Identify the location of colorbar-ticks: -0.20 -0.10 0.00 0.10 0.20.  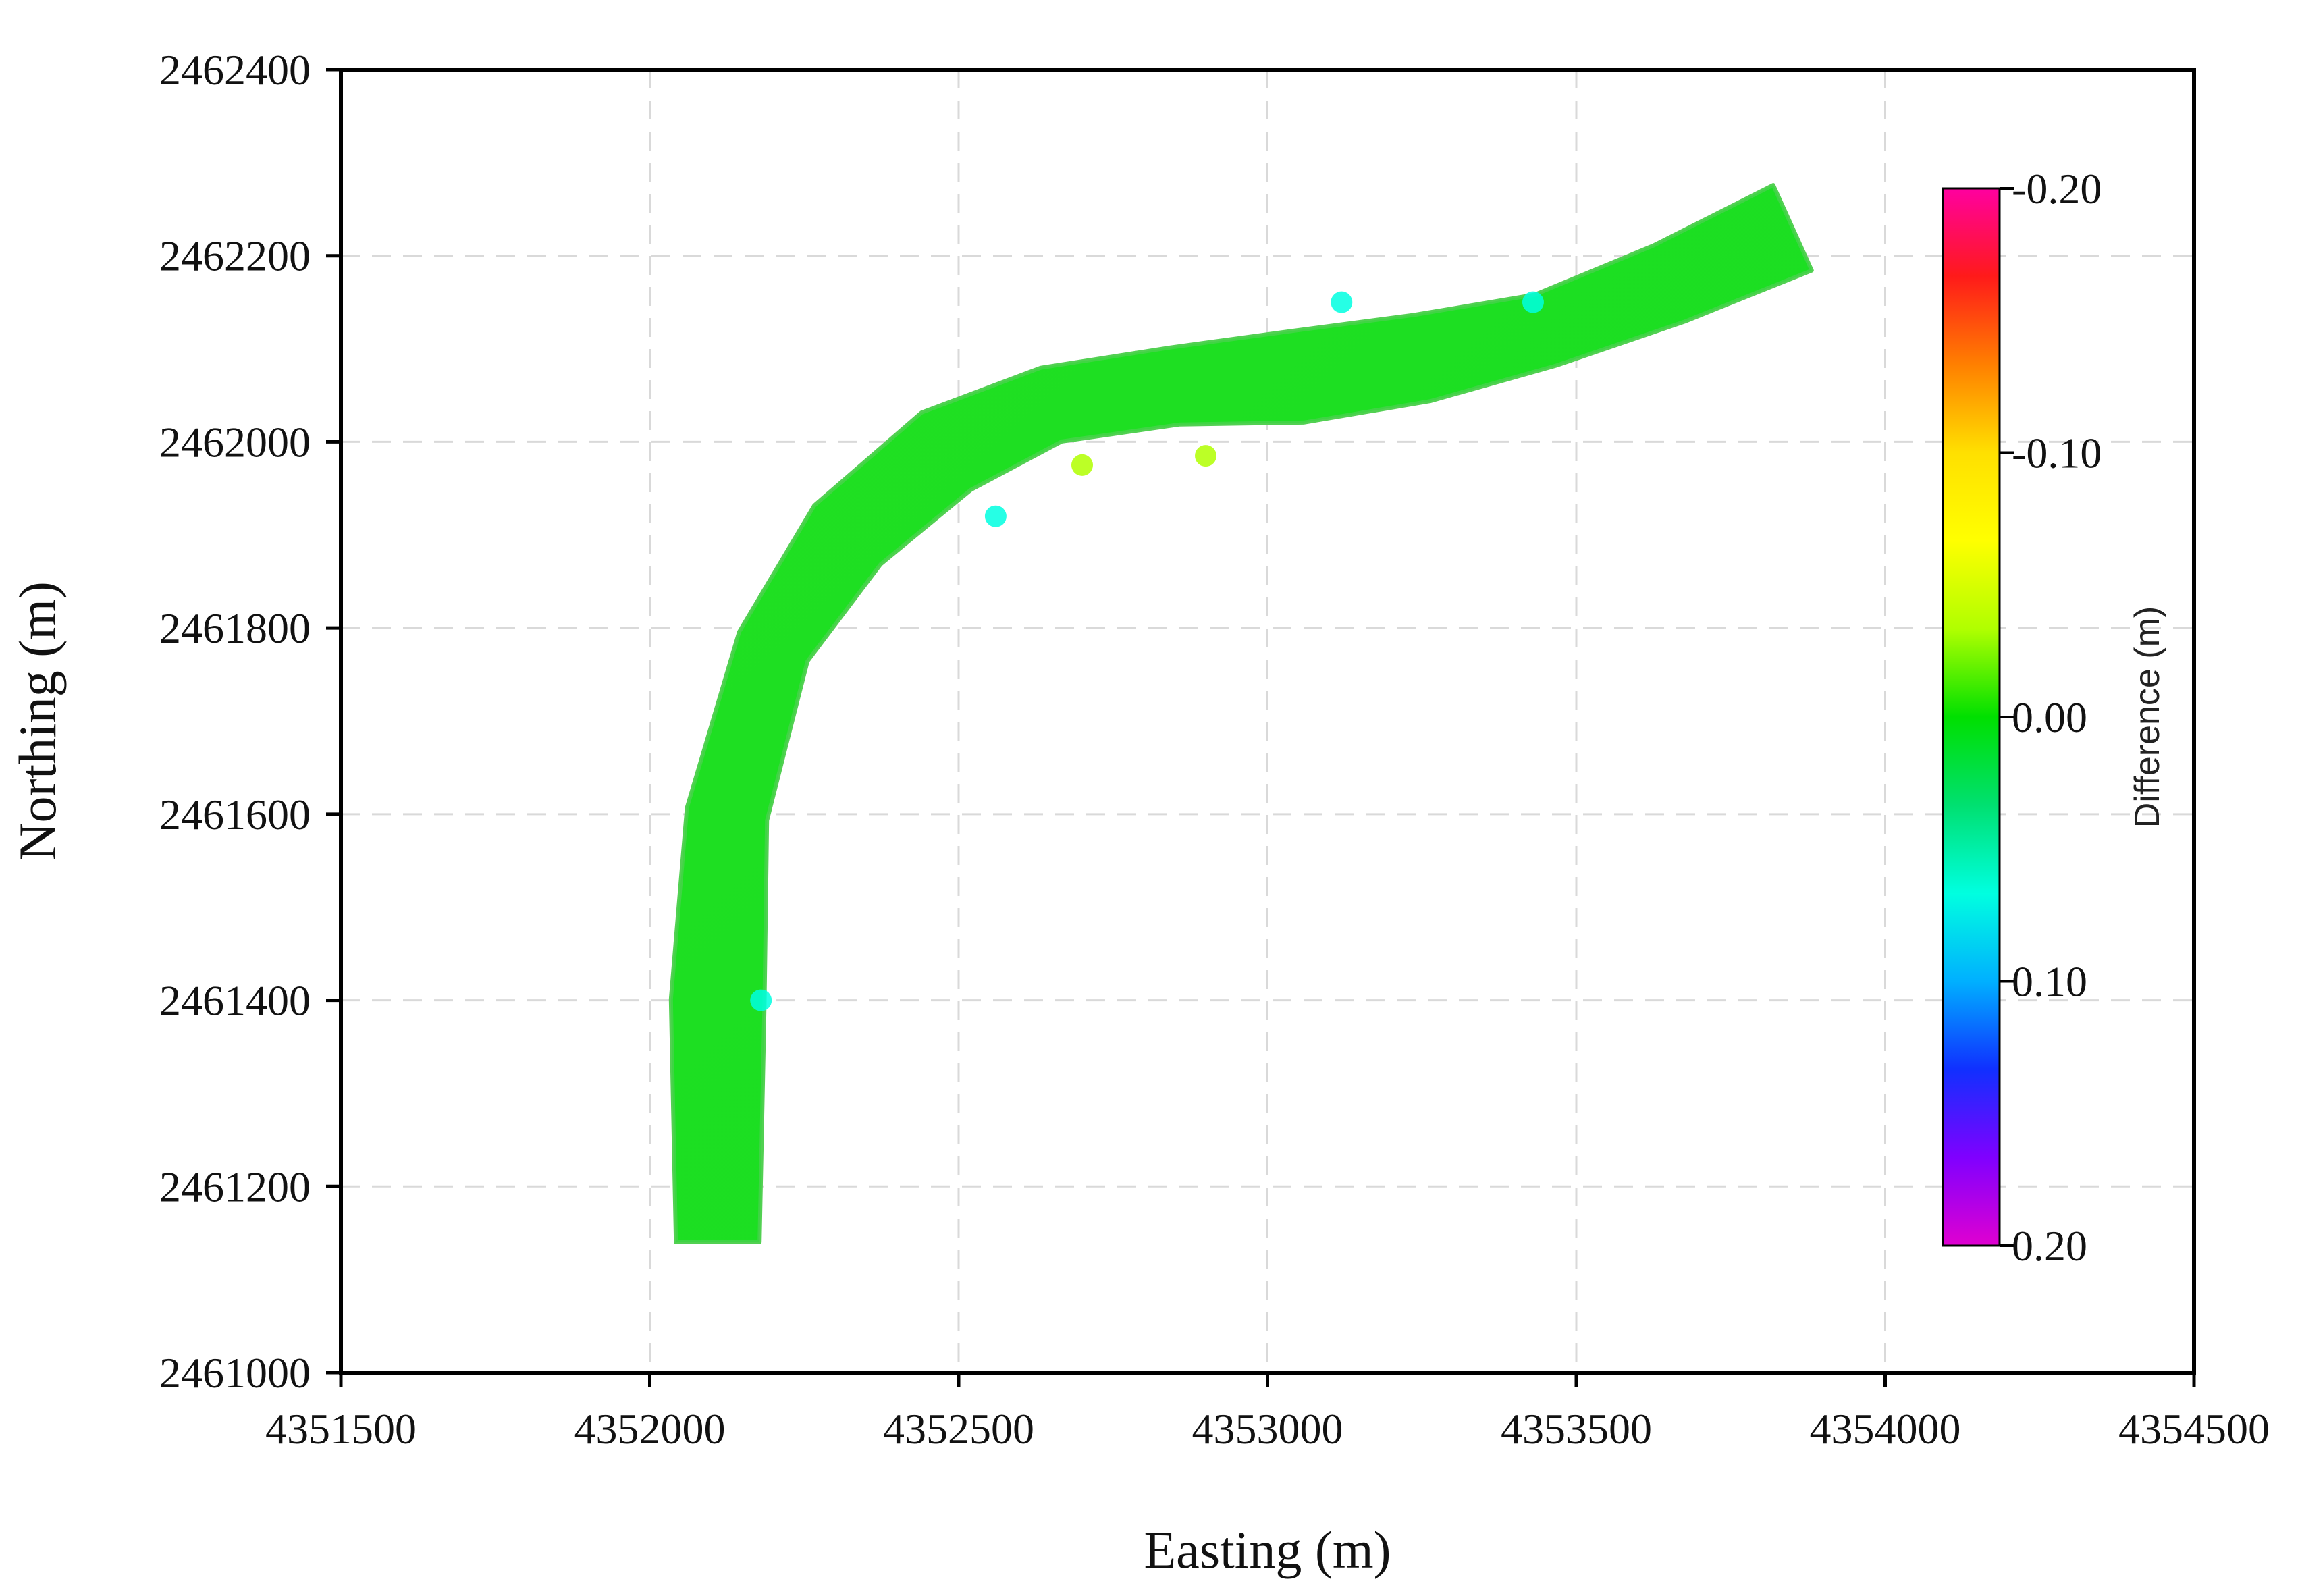
(2051, 717).